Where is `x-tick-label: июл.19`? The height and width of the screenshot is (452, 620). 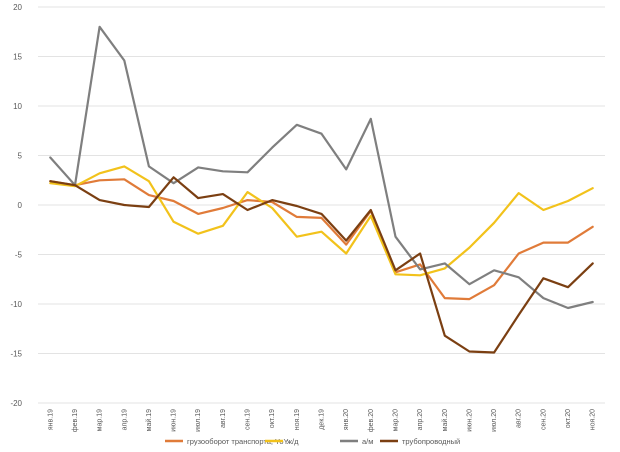 x-tick-label: июл.19 is located at coordinates (198, 420).